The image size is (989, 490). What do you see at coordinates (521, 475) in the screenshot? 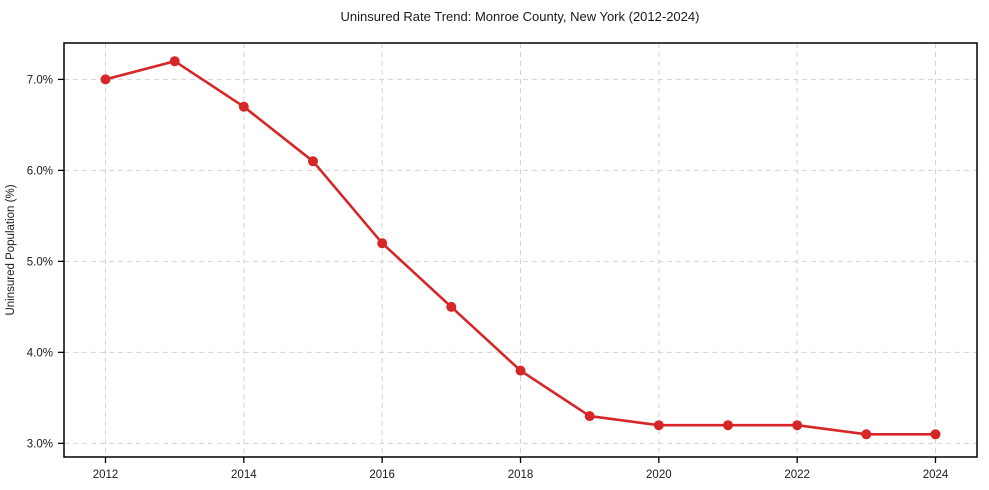
I see `x-tick-label: 2018` at bounding box center [521, 475].